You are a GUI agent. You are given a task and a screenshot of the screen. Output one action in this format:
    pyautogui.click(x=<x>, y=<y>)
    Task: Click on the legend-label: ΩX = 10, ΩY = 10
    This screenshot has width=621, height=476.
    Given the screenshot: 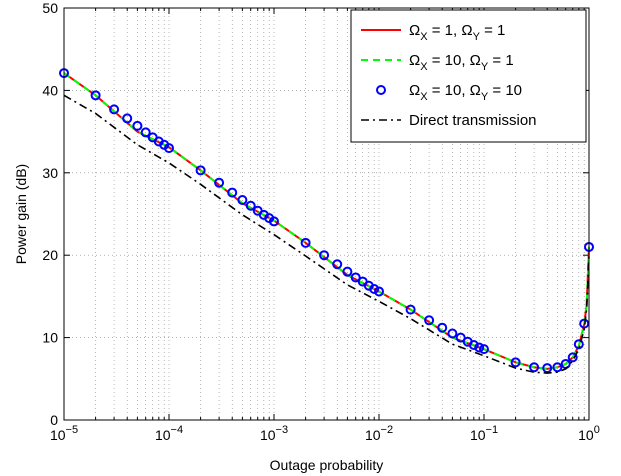 What is the action you would take?
    pyautogui.click(x=465, y=92)
    